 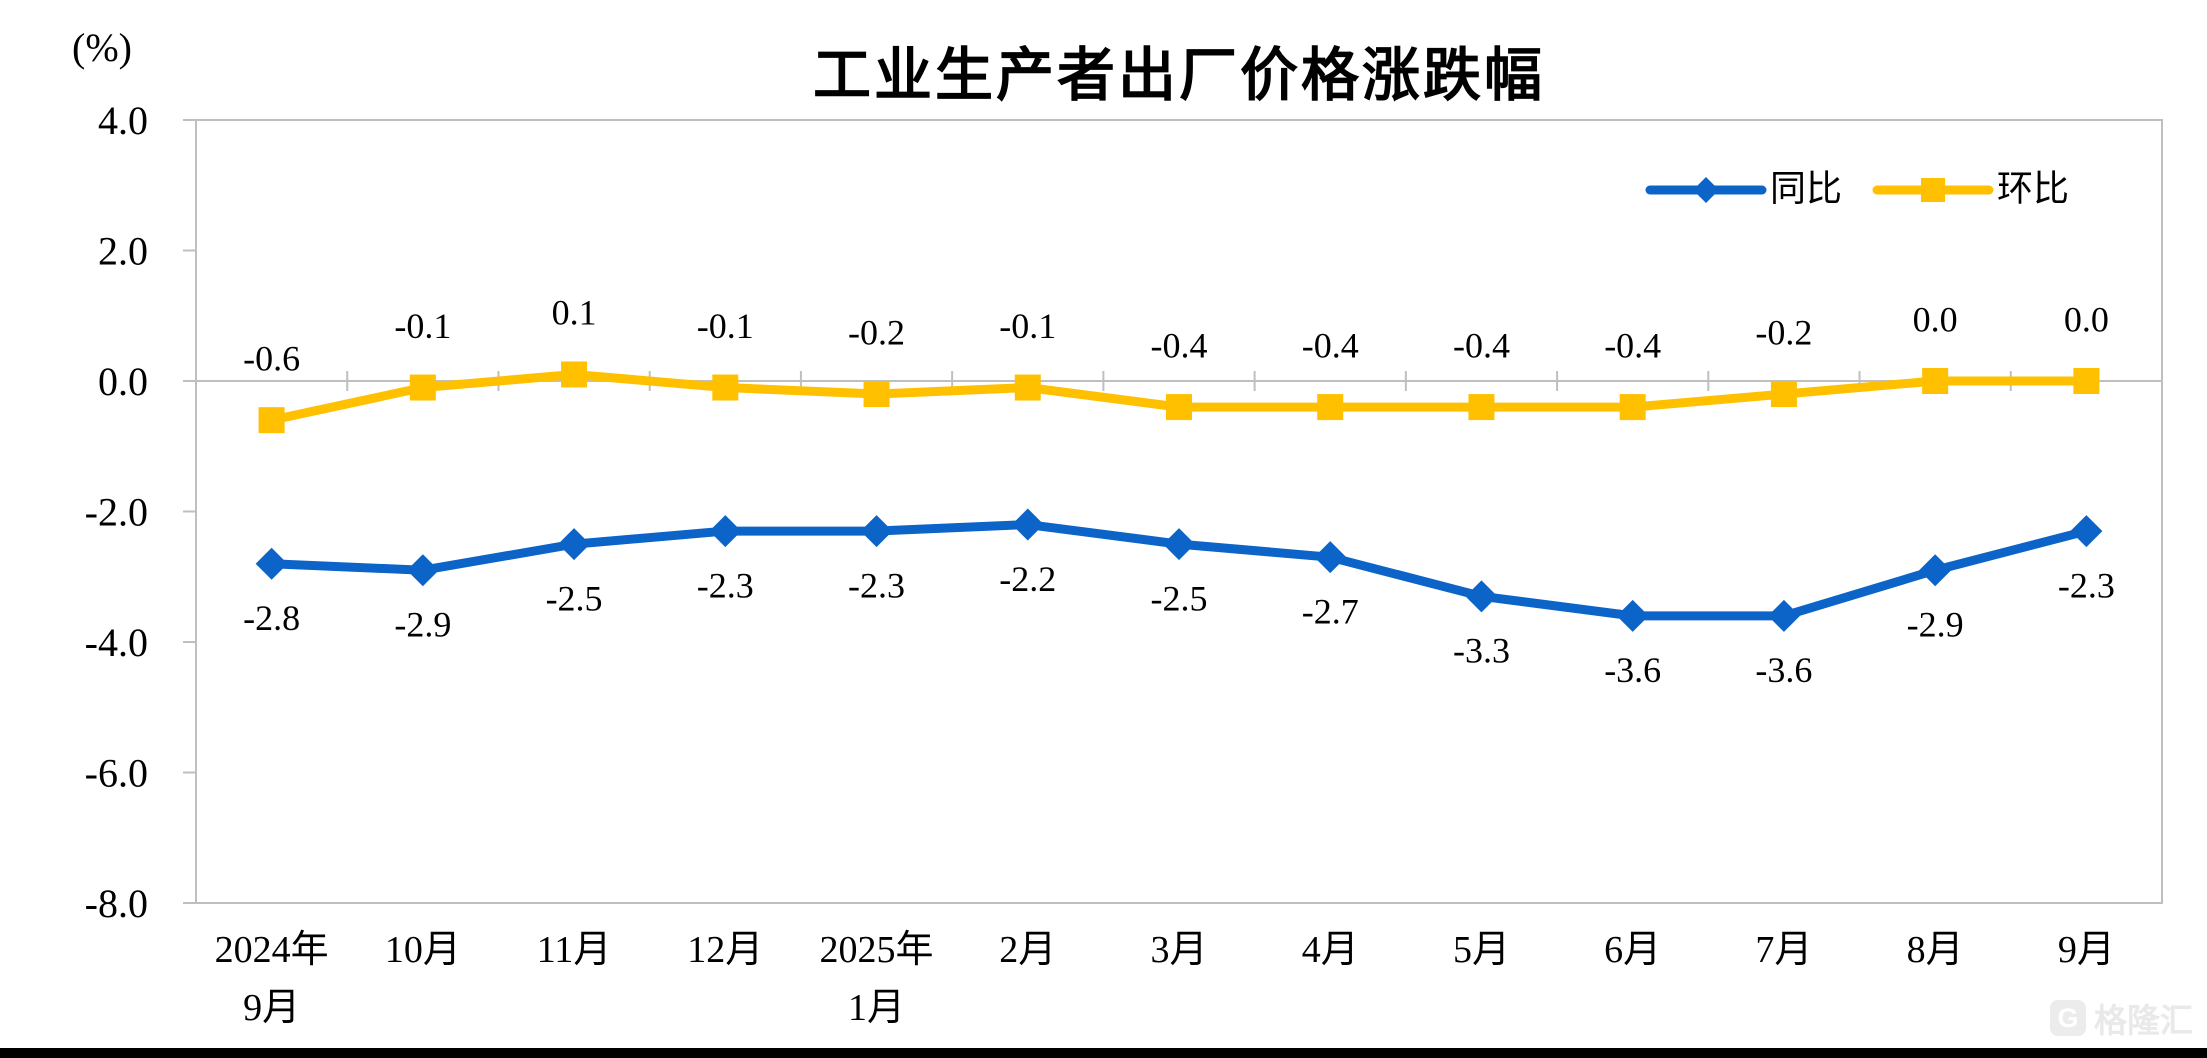 What do you see at coordinates (1481, 950) in the screenshot?
I see `x-axis-tick-label: 5月` at bounding box center [1481, 950].